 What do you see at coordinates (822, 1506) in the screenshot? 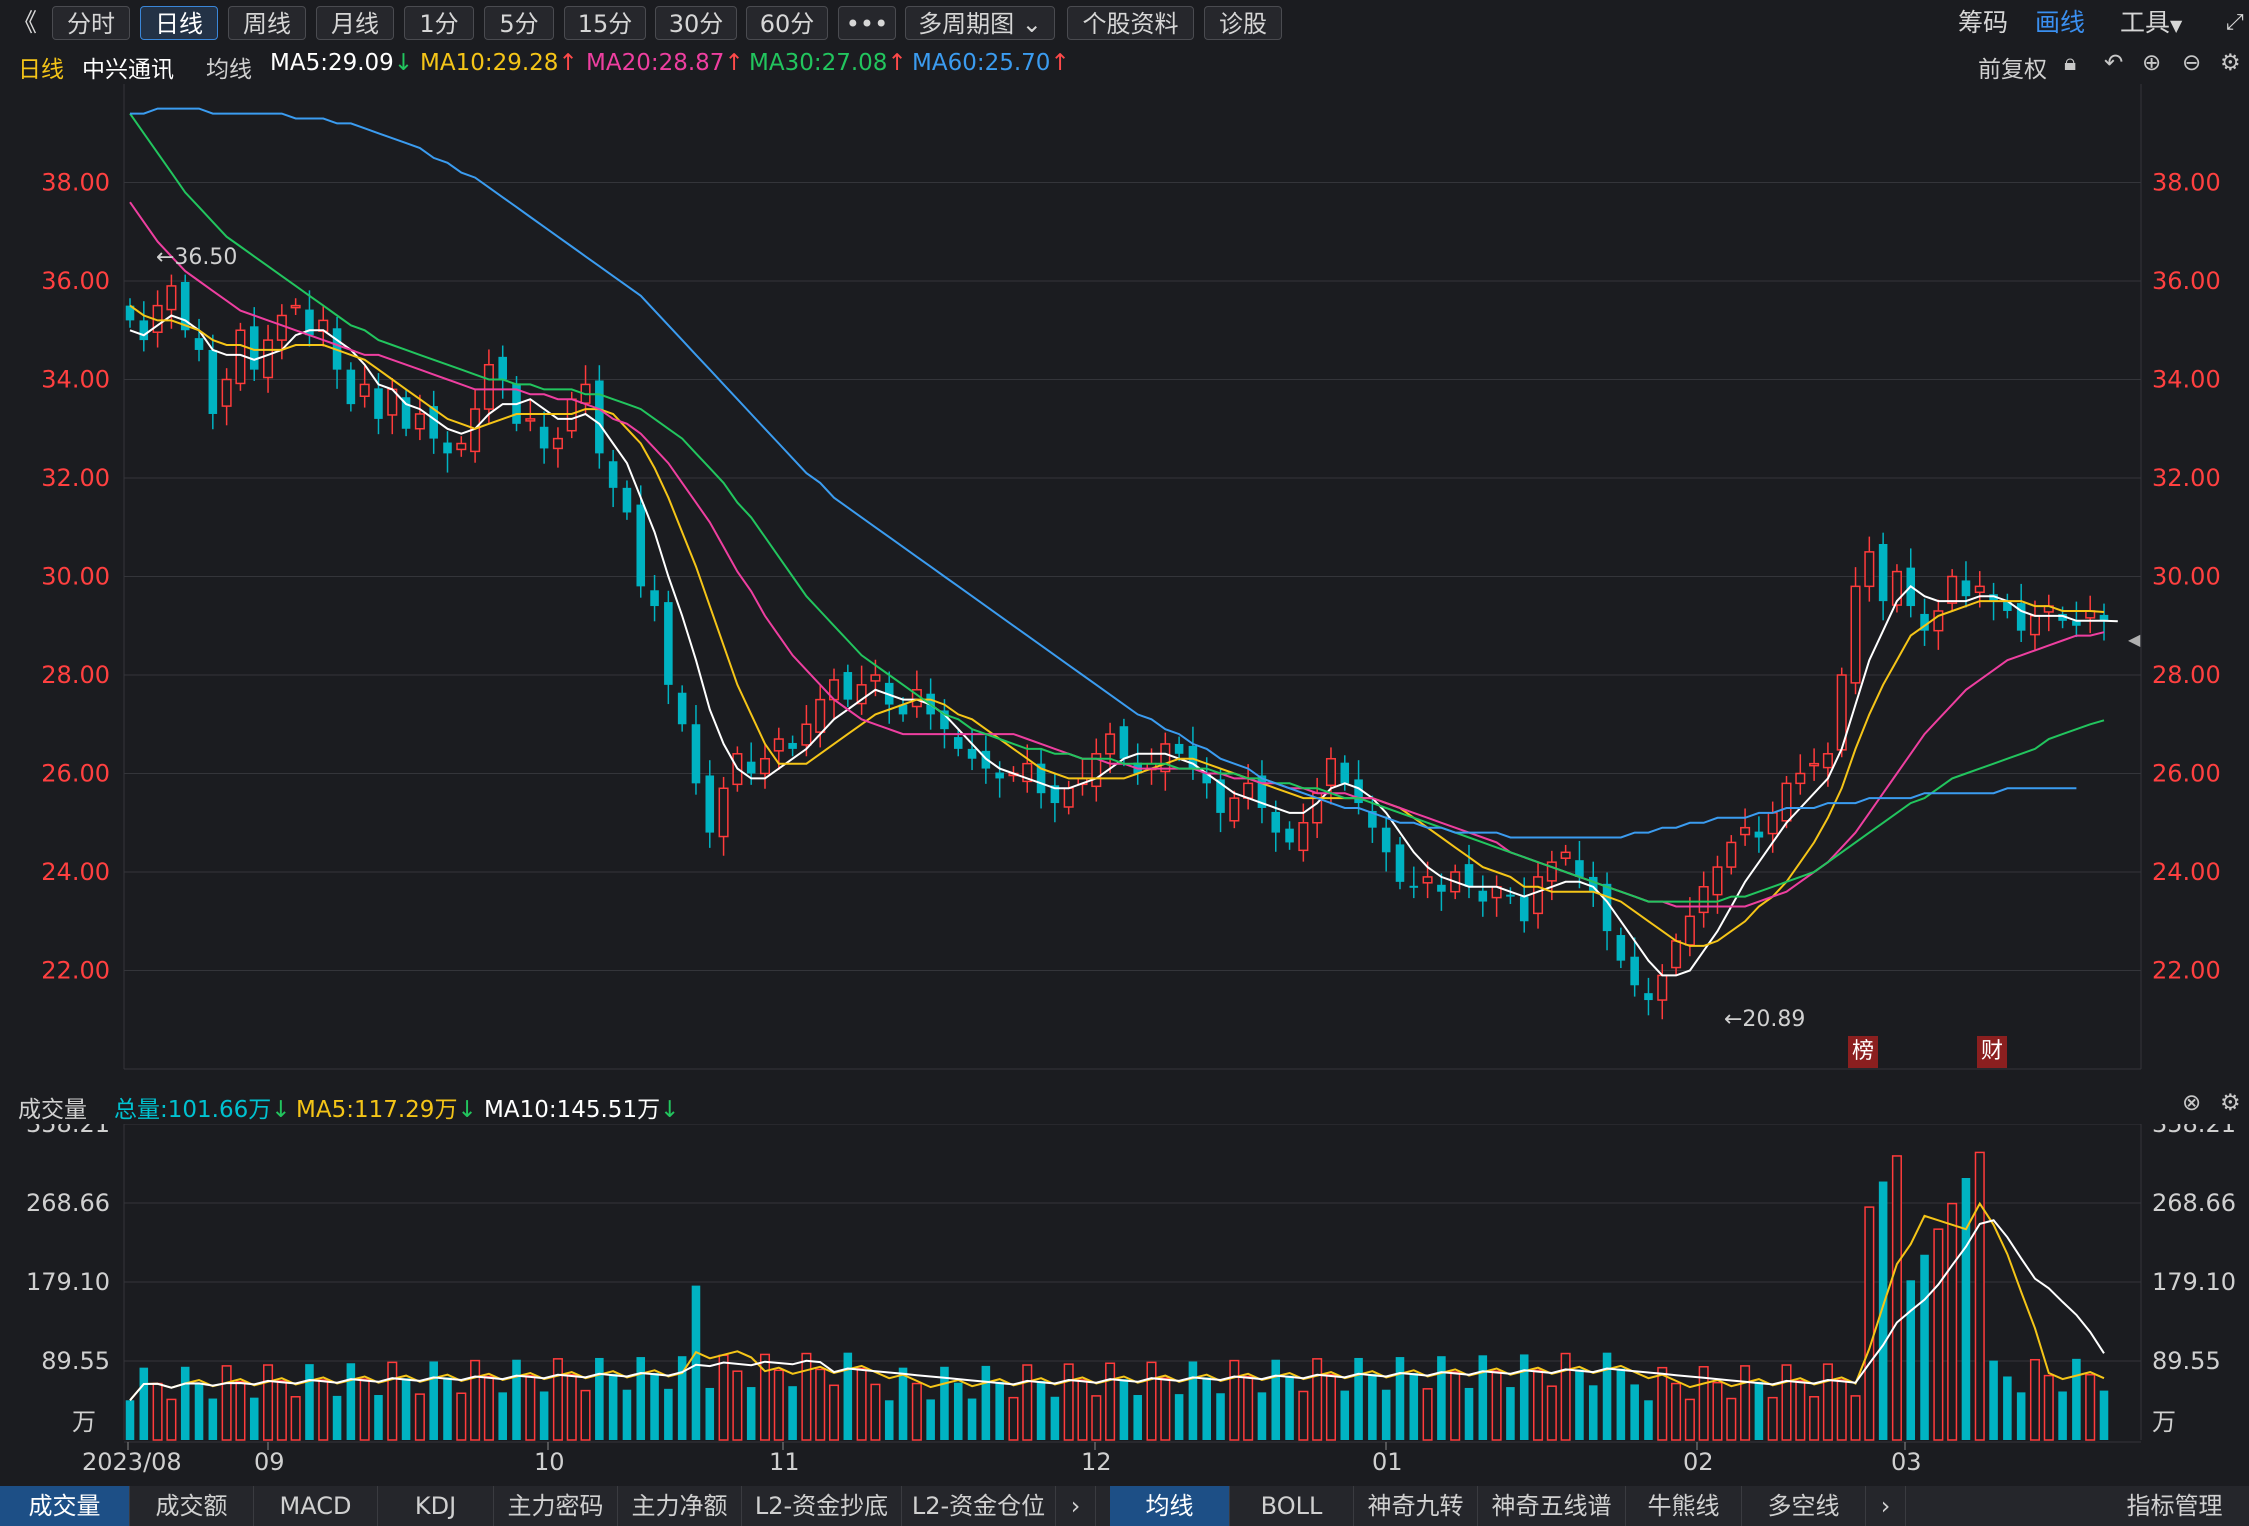
I see `tab-l2-bottom: L2-资金抄底` at bounding box center [822, 1506].